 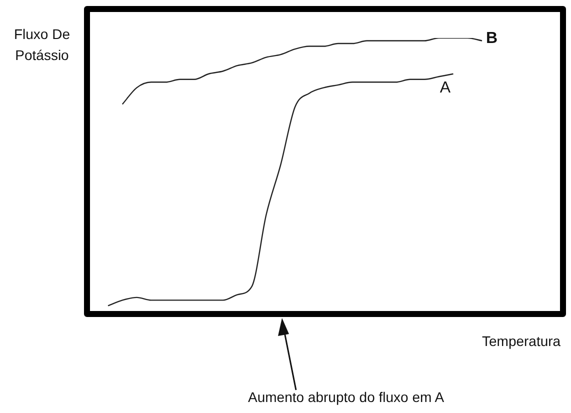 What do you see at coordinates (521, 341) in the screenshot?
I see `x-axis-title: Temperatura` at bounding box center [521, 341].